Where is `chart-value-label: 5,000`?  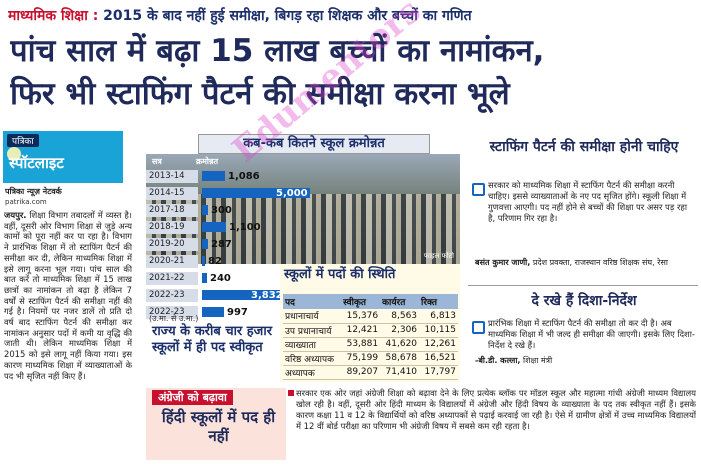 chart-value-label: 5,000 is located at coordinates (292, 193).